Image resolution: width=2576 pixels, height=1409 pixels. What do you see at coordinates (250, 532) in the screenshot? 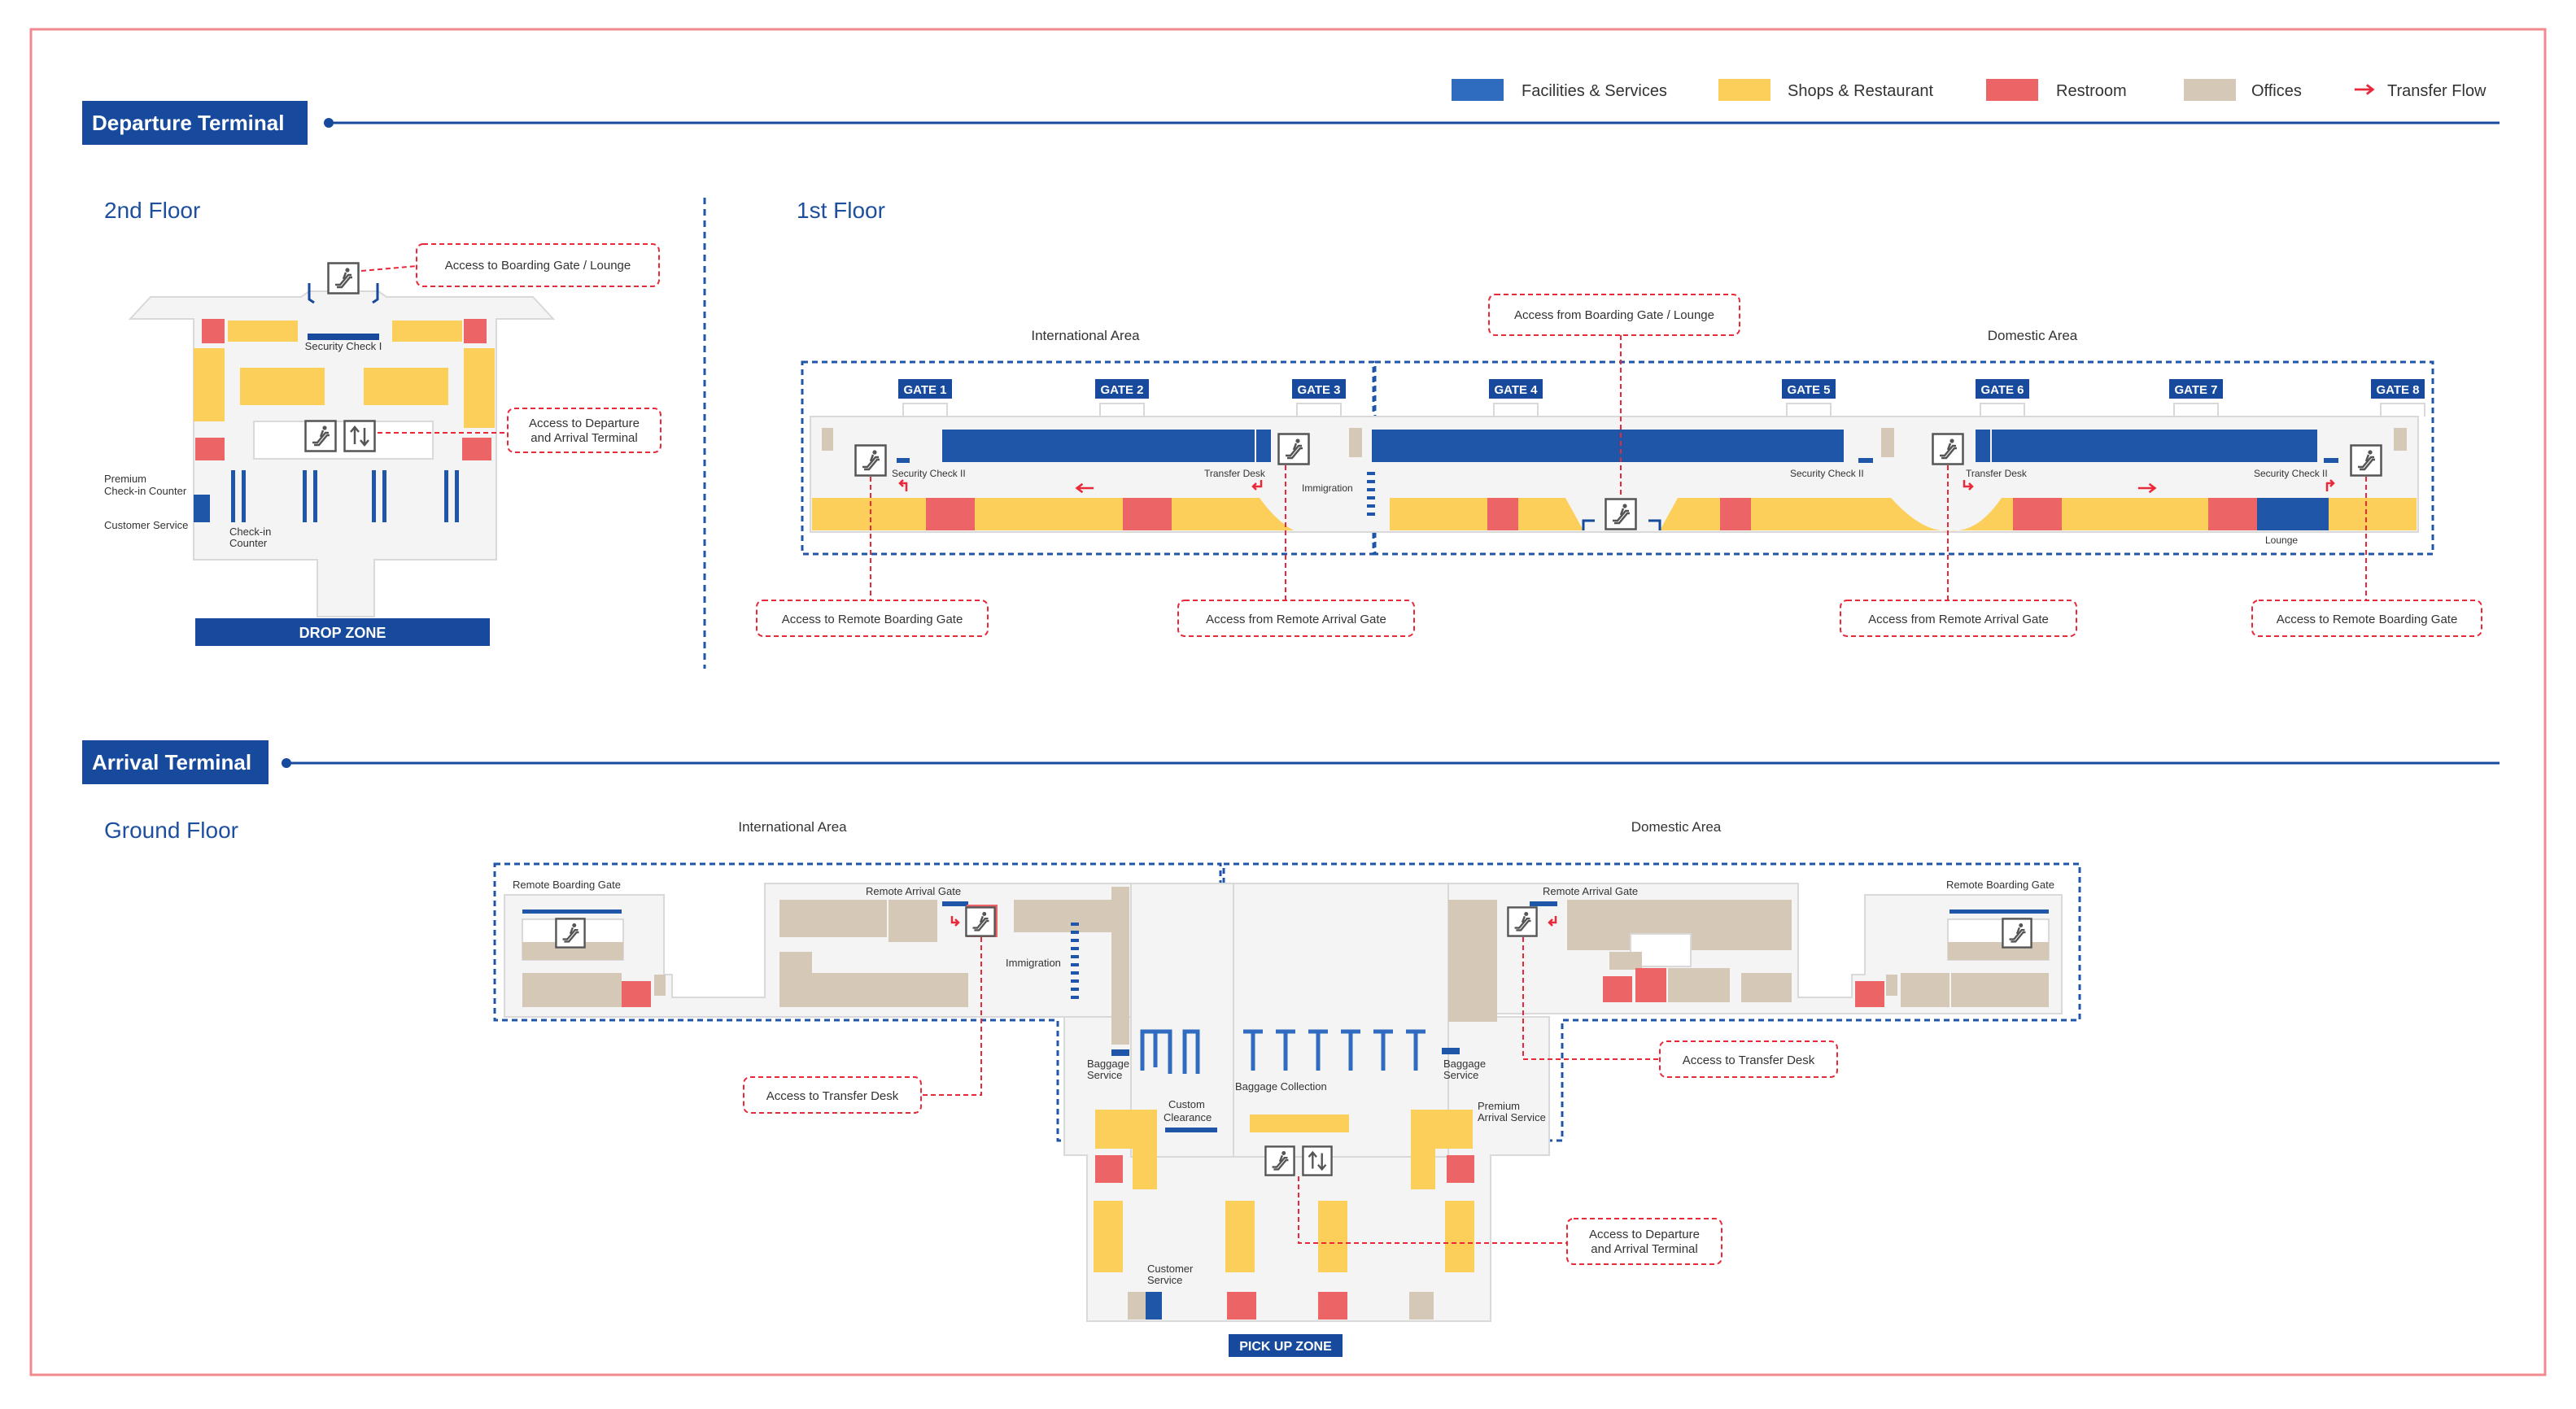
I see `checkin-label-1: Check-in` at bounding box center [250, 532].